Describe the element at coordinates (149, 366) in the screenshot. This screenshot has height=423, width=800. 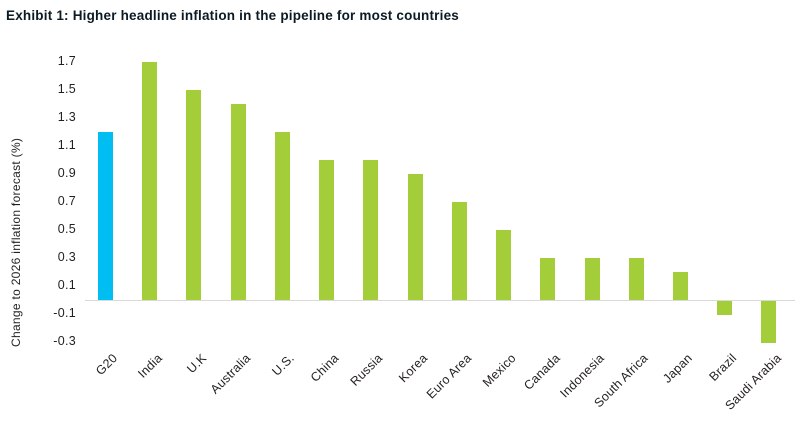
I see `x-label-india: India` at that location.